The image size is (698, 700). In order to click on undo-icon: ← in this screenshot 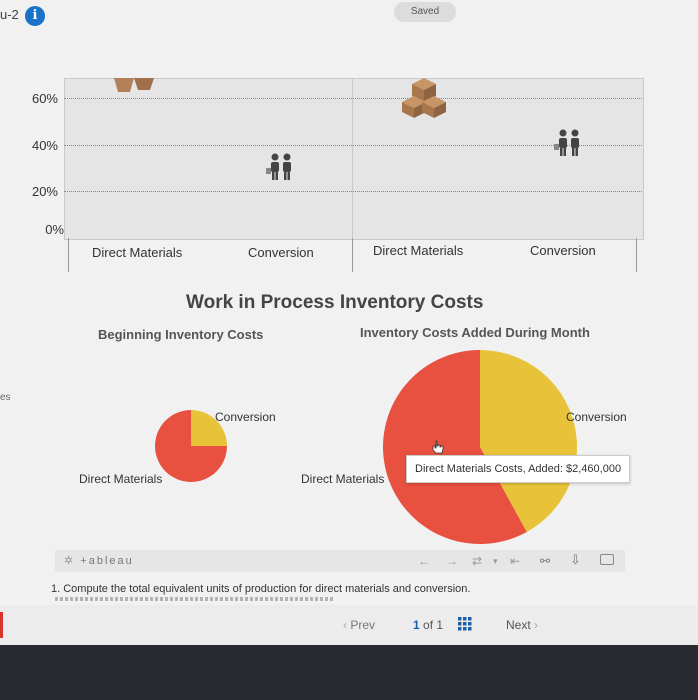, I will do `click(424, 561)`.